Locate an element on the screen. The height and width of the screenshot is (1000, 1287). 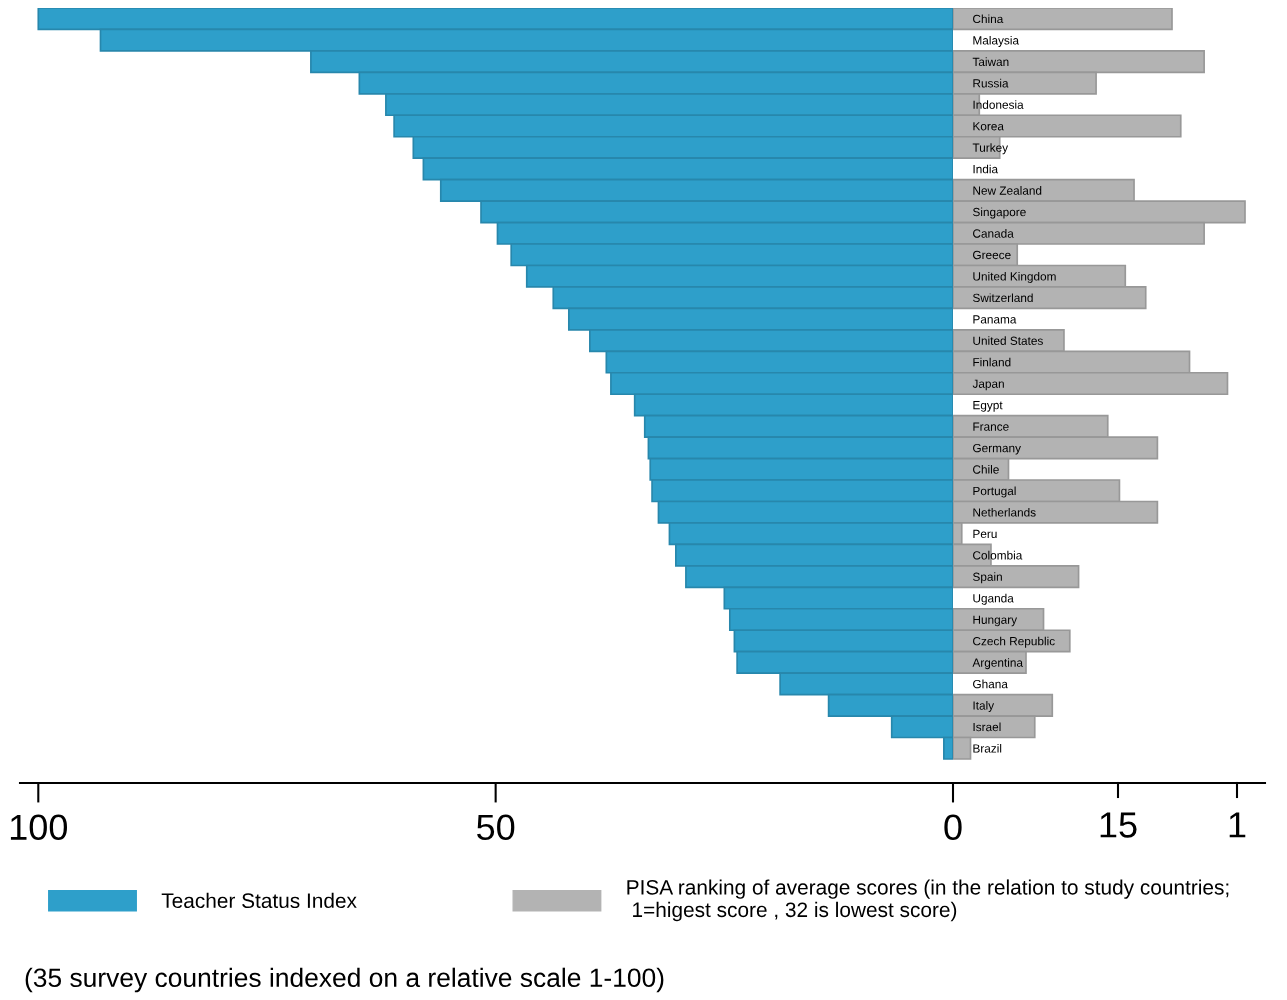
y-tick-label: Uganda is located at coordinates (993, 599).